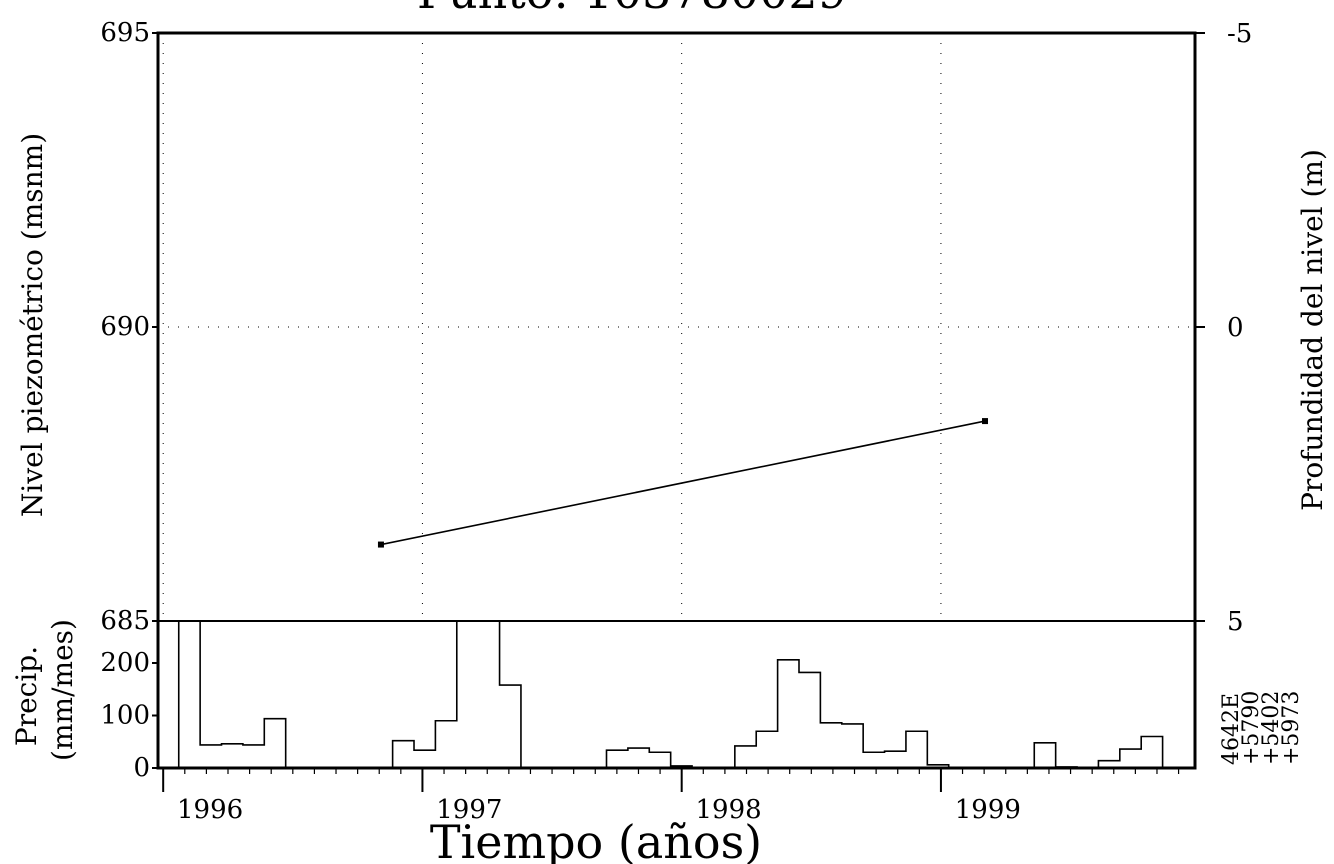 This screenshot has height=864, width=1334. I want to click on series-line, so click(683, 483).